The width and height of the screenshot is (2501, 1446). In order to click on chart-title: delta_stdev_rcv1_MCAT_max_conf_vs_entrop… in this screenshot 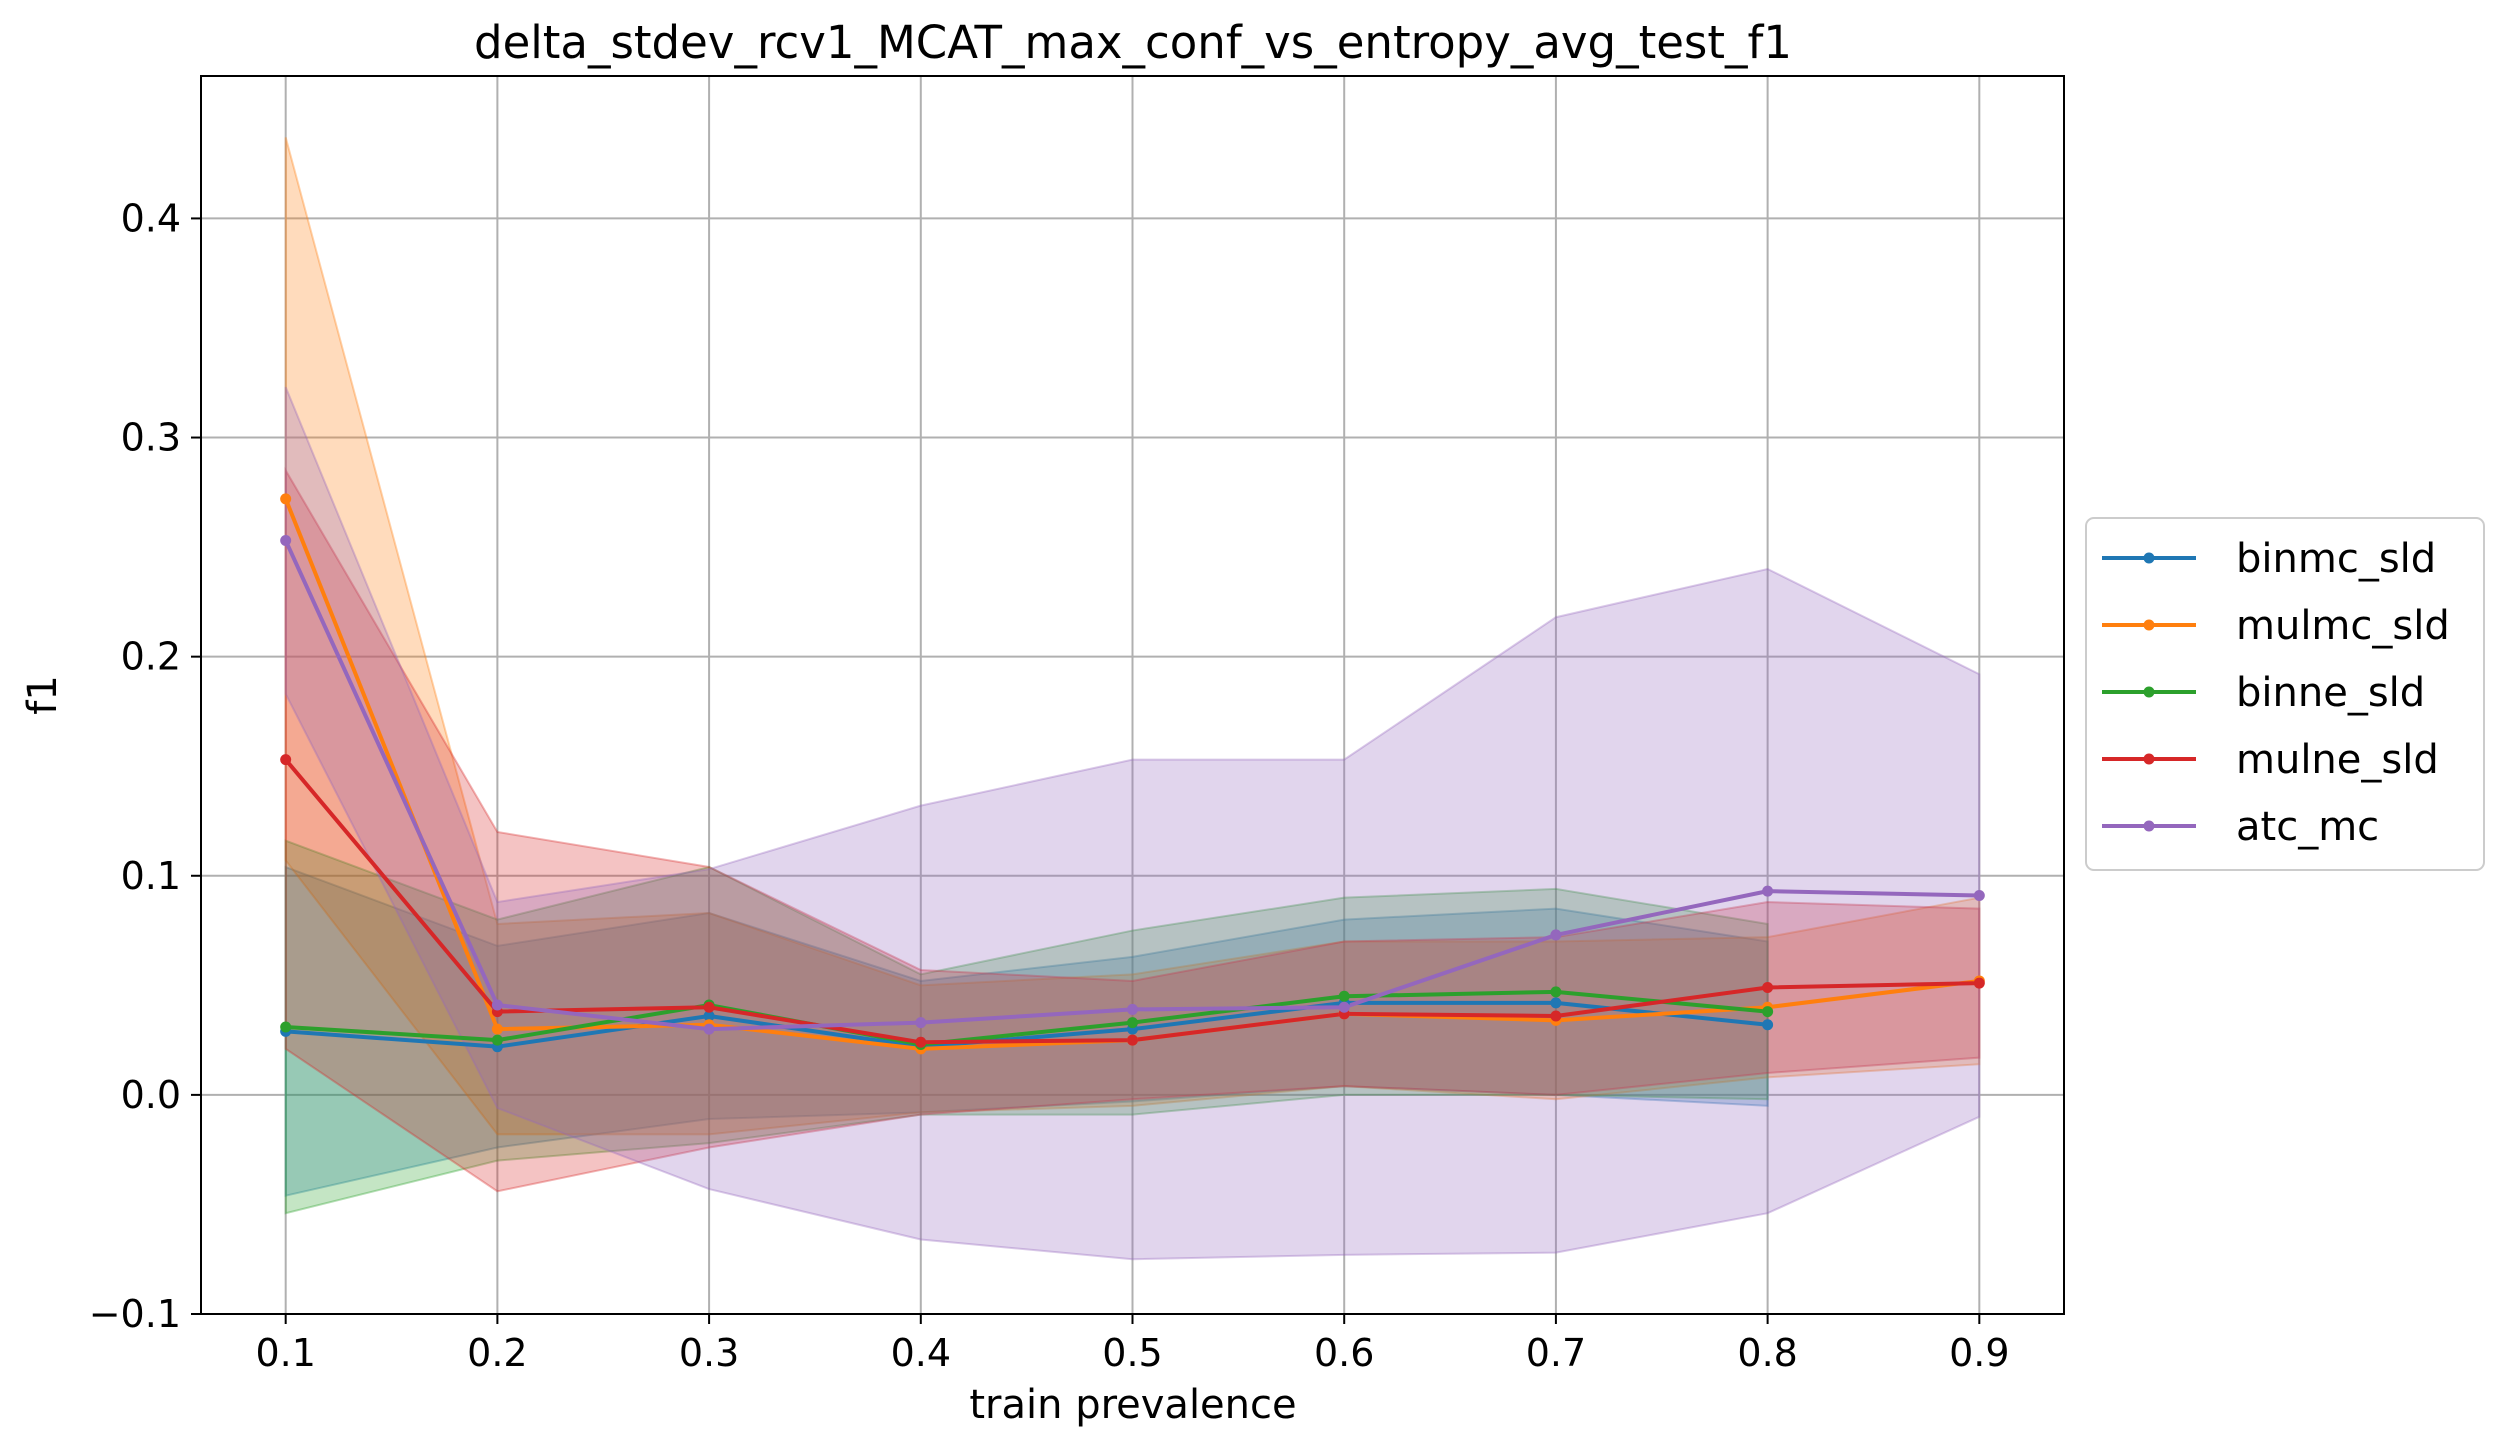, I will do `click(1133, 42)`.